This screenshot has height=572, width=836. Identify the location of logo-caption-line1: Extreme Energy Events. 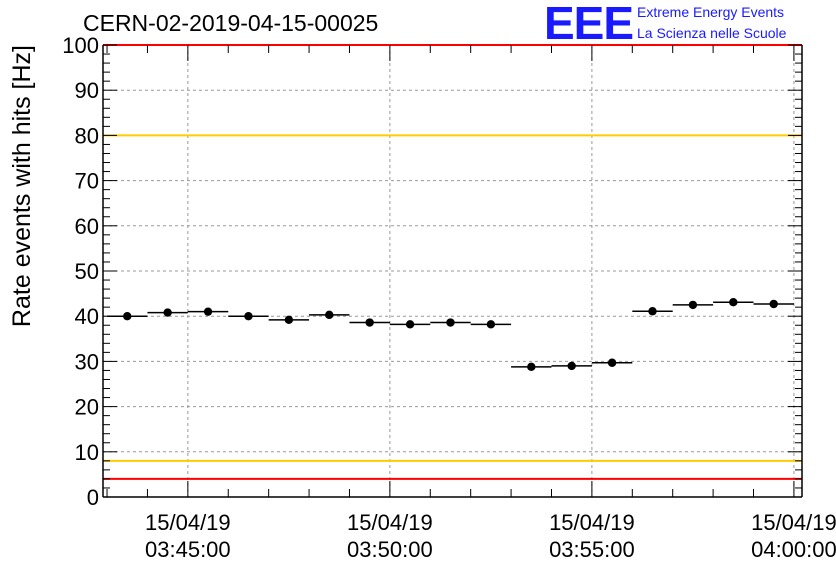
(711, 12).